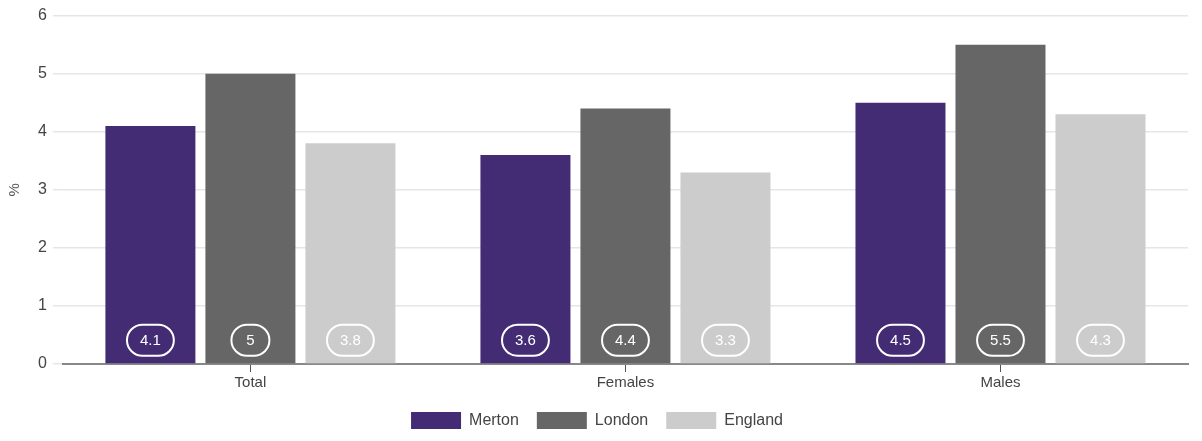 The width and height of the screenshot is (1202, 441). I want to click on y-tick-label: 1, so click(42, 305).